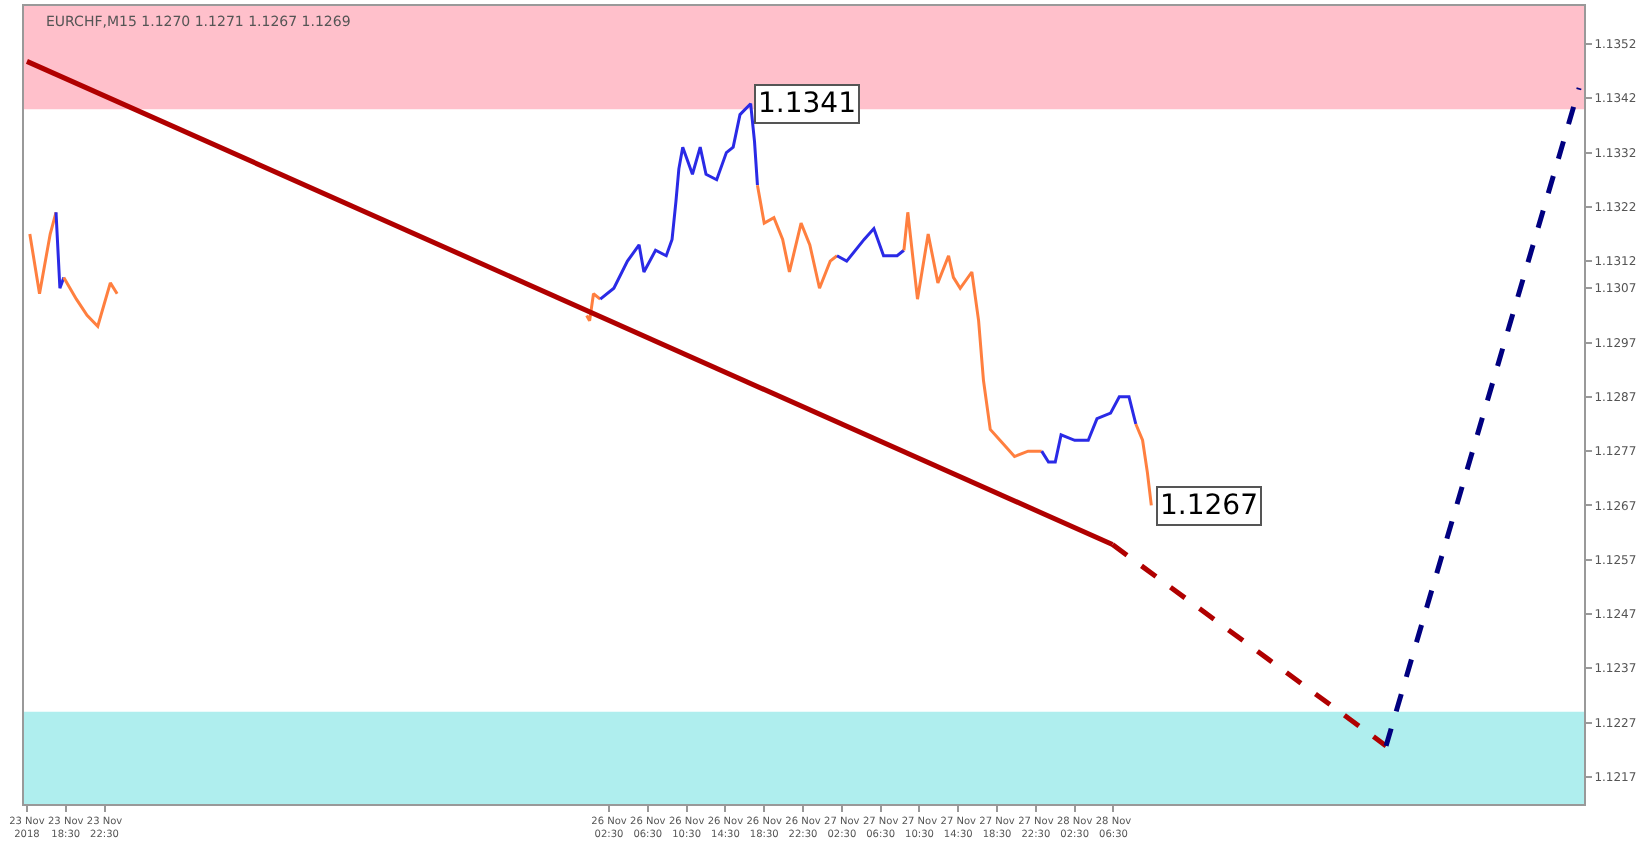 The image size is (1640, 852). What do you see at coordinates (807, 104) in the screenshot?
I see `annotation: 1.1341` at bounding box center [807, 104].